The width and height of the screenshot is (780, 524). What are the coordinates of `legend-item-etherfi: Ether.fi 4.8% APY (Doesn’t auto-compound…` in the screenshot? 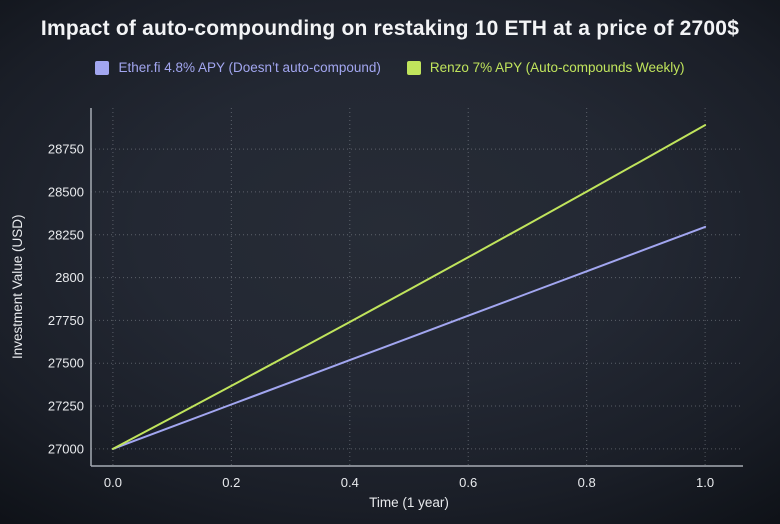 It's located at (238, 67).